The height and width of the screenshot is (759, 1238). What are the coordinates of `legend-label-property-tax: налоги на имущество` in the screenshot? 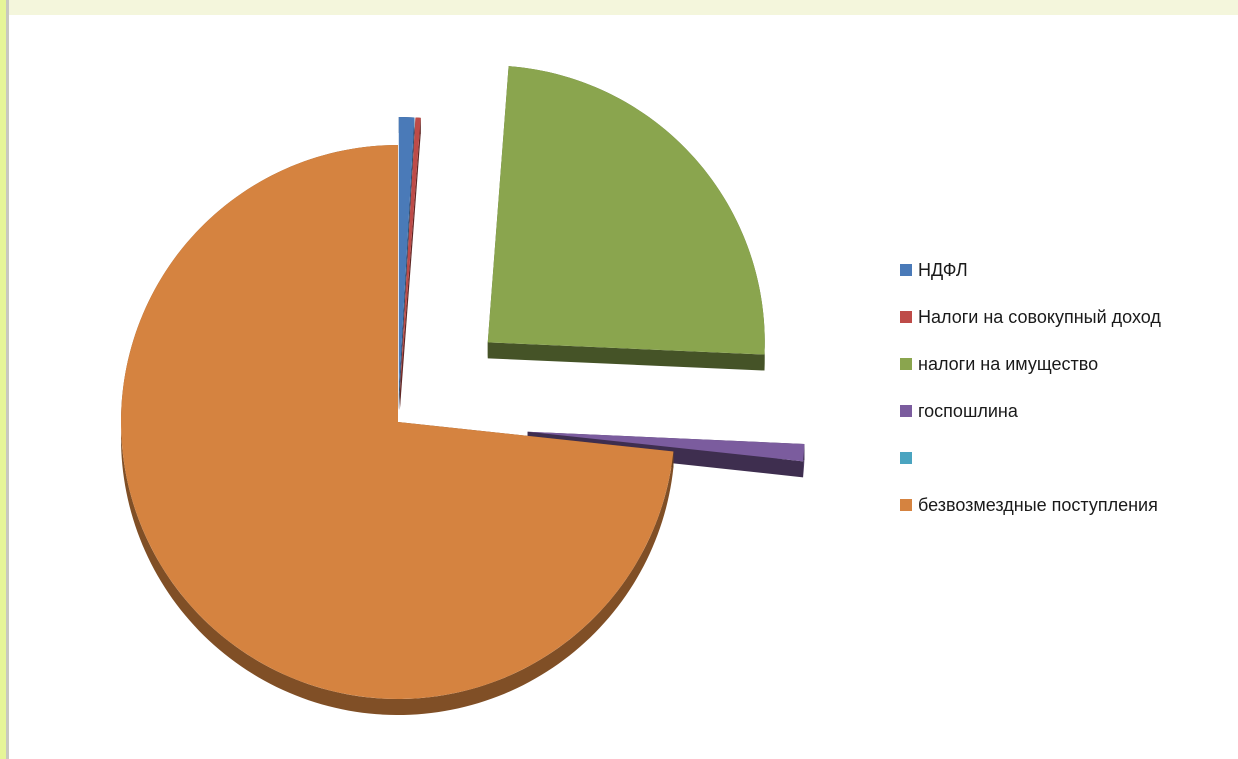 It's located at (1008, 364).